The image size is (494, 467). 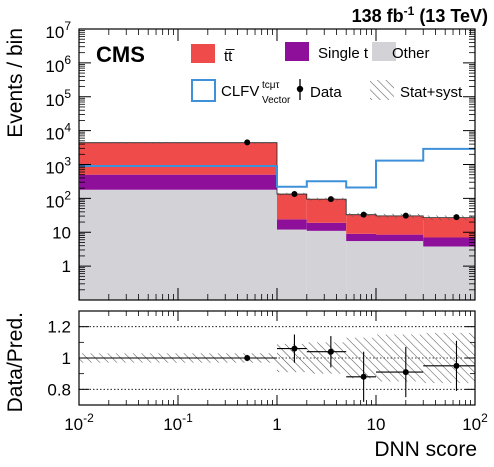 What do you see at coordinates (384, 51) in the screenshot?
I see `legend-swatch-other` at bounding box center [384, 51].